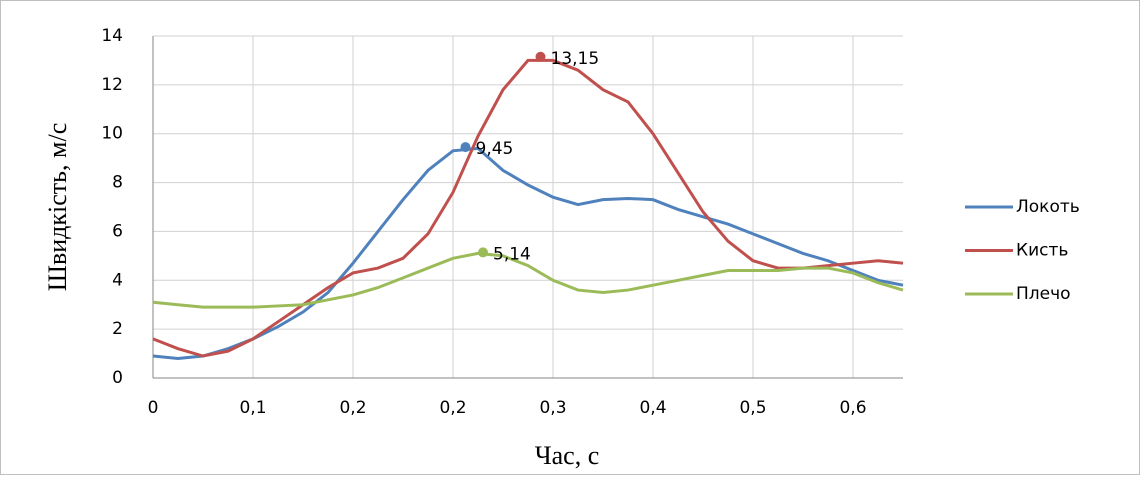 The width and height of the screenshot is (1140, 479). What do you see at coordinates (117, 329) in the screenshot?
I see `y-tick-label: 2` at bounding box center [117, 329].